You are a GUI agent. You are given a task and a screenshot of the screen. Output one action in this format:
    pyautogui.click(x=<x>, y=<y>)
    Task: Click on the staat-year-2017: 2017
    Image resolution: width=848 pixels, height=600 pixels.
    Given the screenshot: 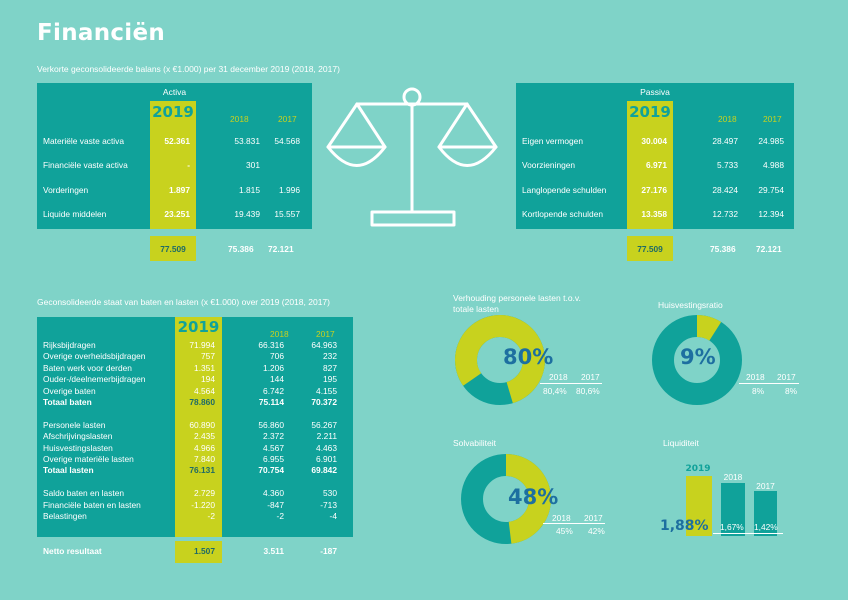 What is the action you would take?
    pyautogui.click(x=325, y=334)
    